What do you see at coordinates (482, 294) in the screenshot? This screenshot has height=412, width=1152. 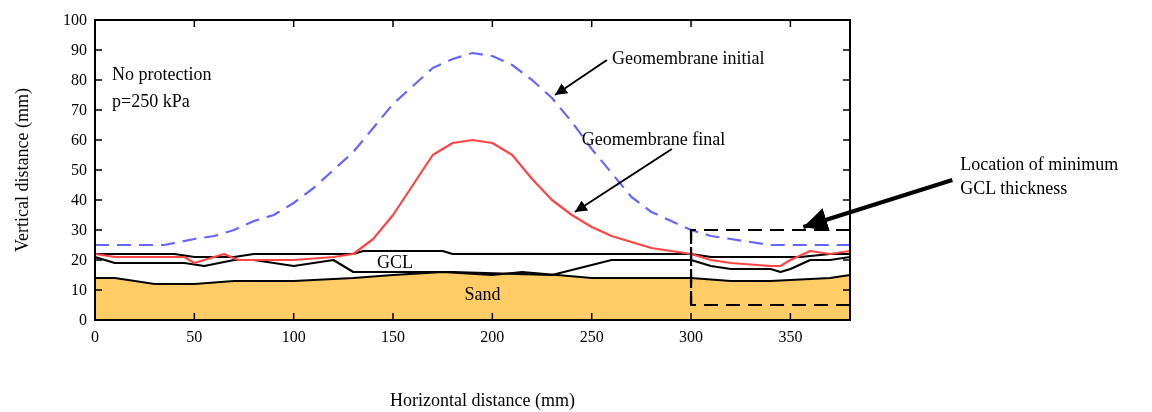 I see `annotation: Sand` at bounding box center [482, 294].